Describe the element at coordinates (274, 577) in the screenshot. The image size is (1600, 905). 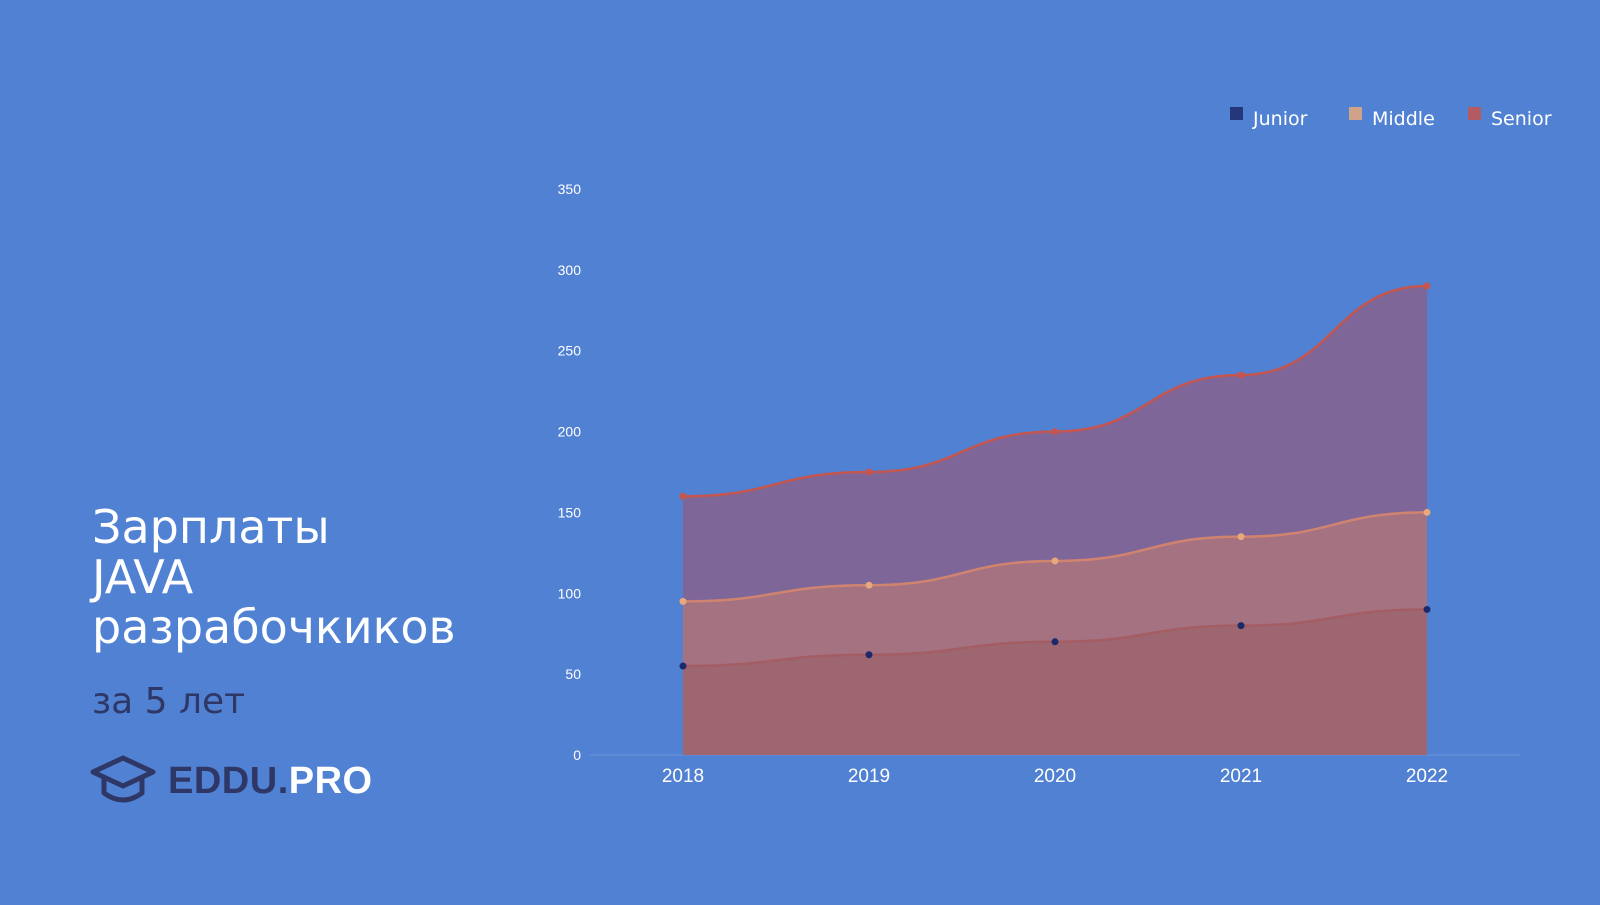
I see `page-title: Зарплаты JAVA разрабочкиков` at that location.